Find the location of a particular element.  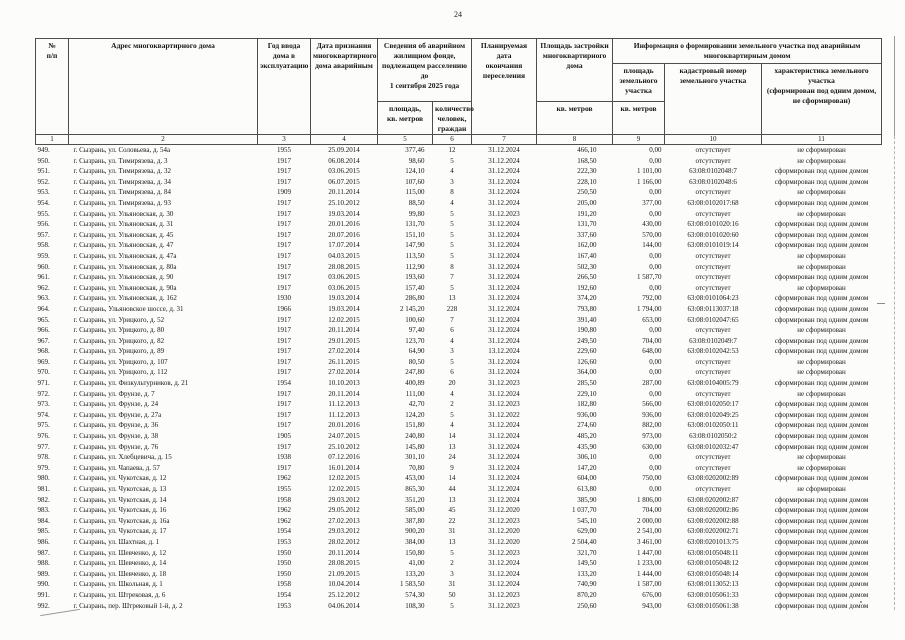

date-declared: 06.07.2015 is located at coordinates (344, 181).